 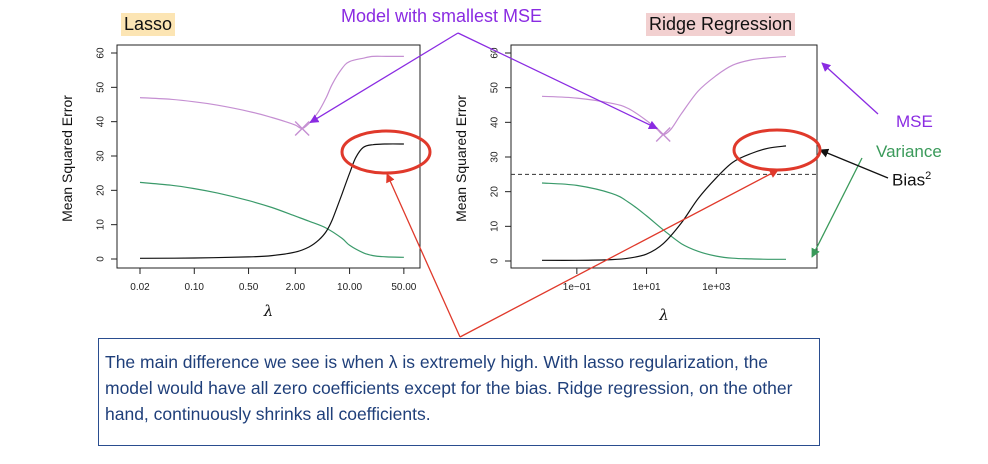 I want to click on lasso-title: Lasso, so click(x=148, y=24).